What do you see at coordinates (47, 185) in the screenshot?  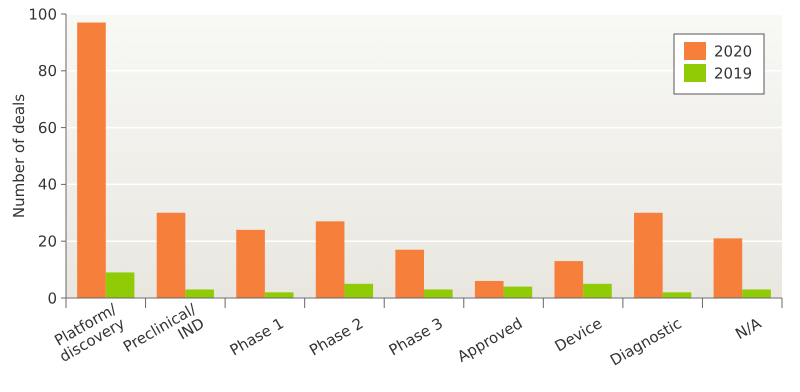 I see `y-tick-label: 40` at bounding box center [47, 185].